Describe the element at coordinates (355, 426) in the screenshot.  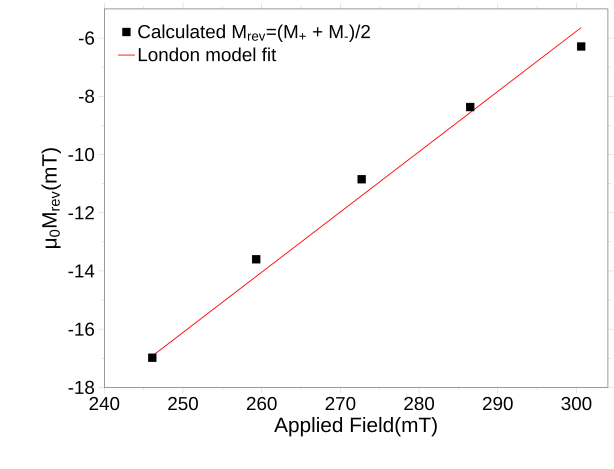
I see `x-axis-title: Applied Field(mT)` at that location.